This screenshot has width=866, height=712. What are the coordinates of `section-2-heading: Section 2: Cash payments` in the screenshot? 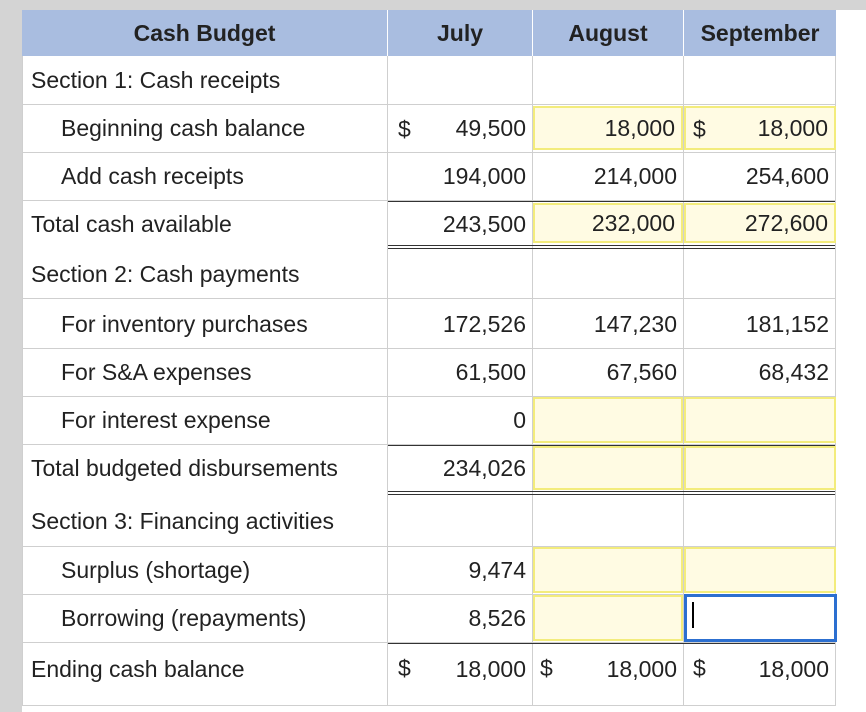 It's located at (165, 273).